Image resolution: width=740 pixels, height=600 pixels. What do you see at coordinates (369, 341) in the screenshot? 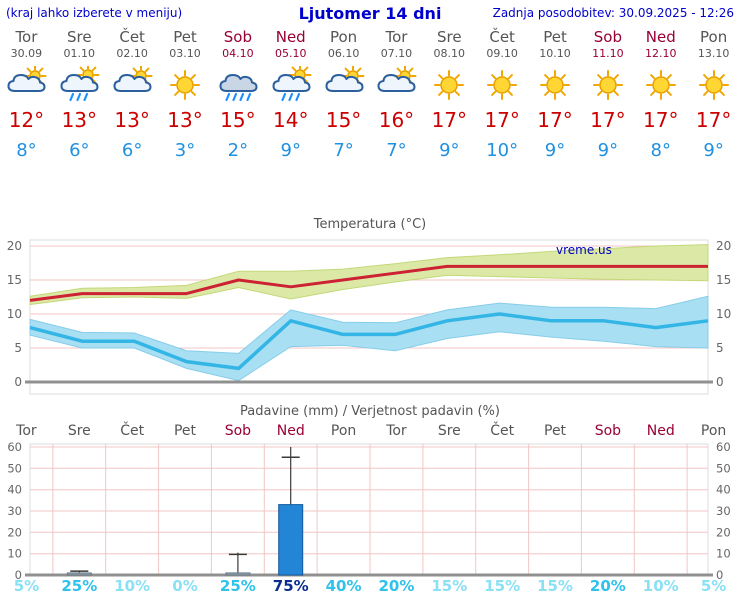
I see `min-temp-line` at bounding box center [369, 341].